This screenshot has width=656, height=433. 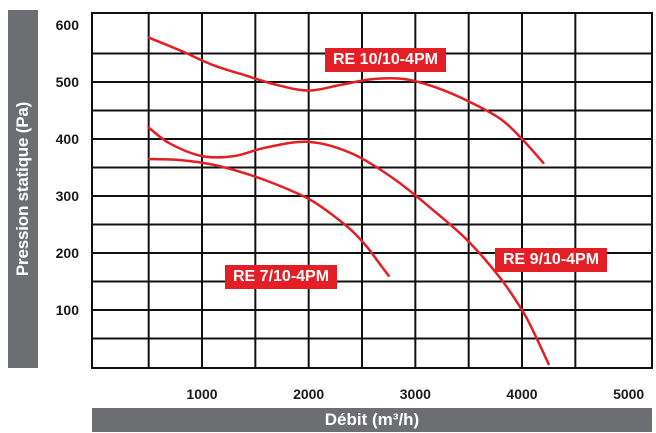 What do you see at coordinates (68, 253) in the screenshot?
I see `y-tick-label: 200` at bounding box center [68, 253].